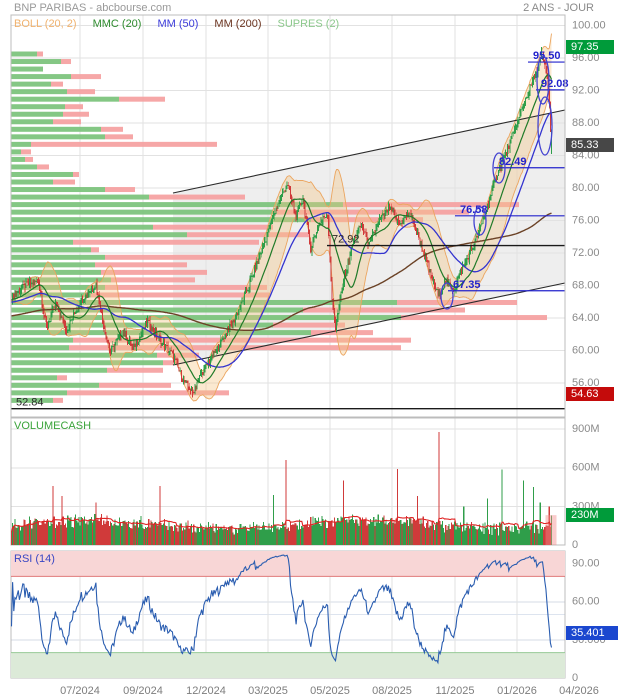  Describe the element at coordinates (513, 162) in the screenshot. I see `price-level-label: 82.49` at that location.